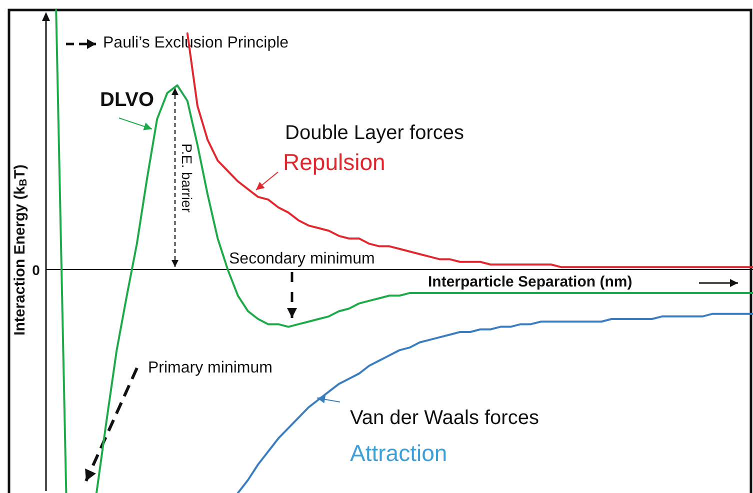  Describe the element at coordinates (210, 368) in the screenshot. I see `annotation: Primary minimum` at that location.